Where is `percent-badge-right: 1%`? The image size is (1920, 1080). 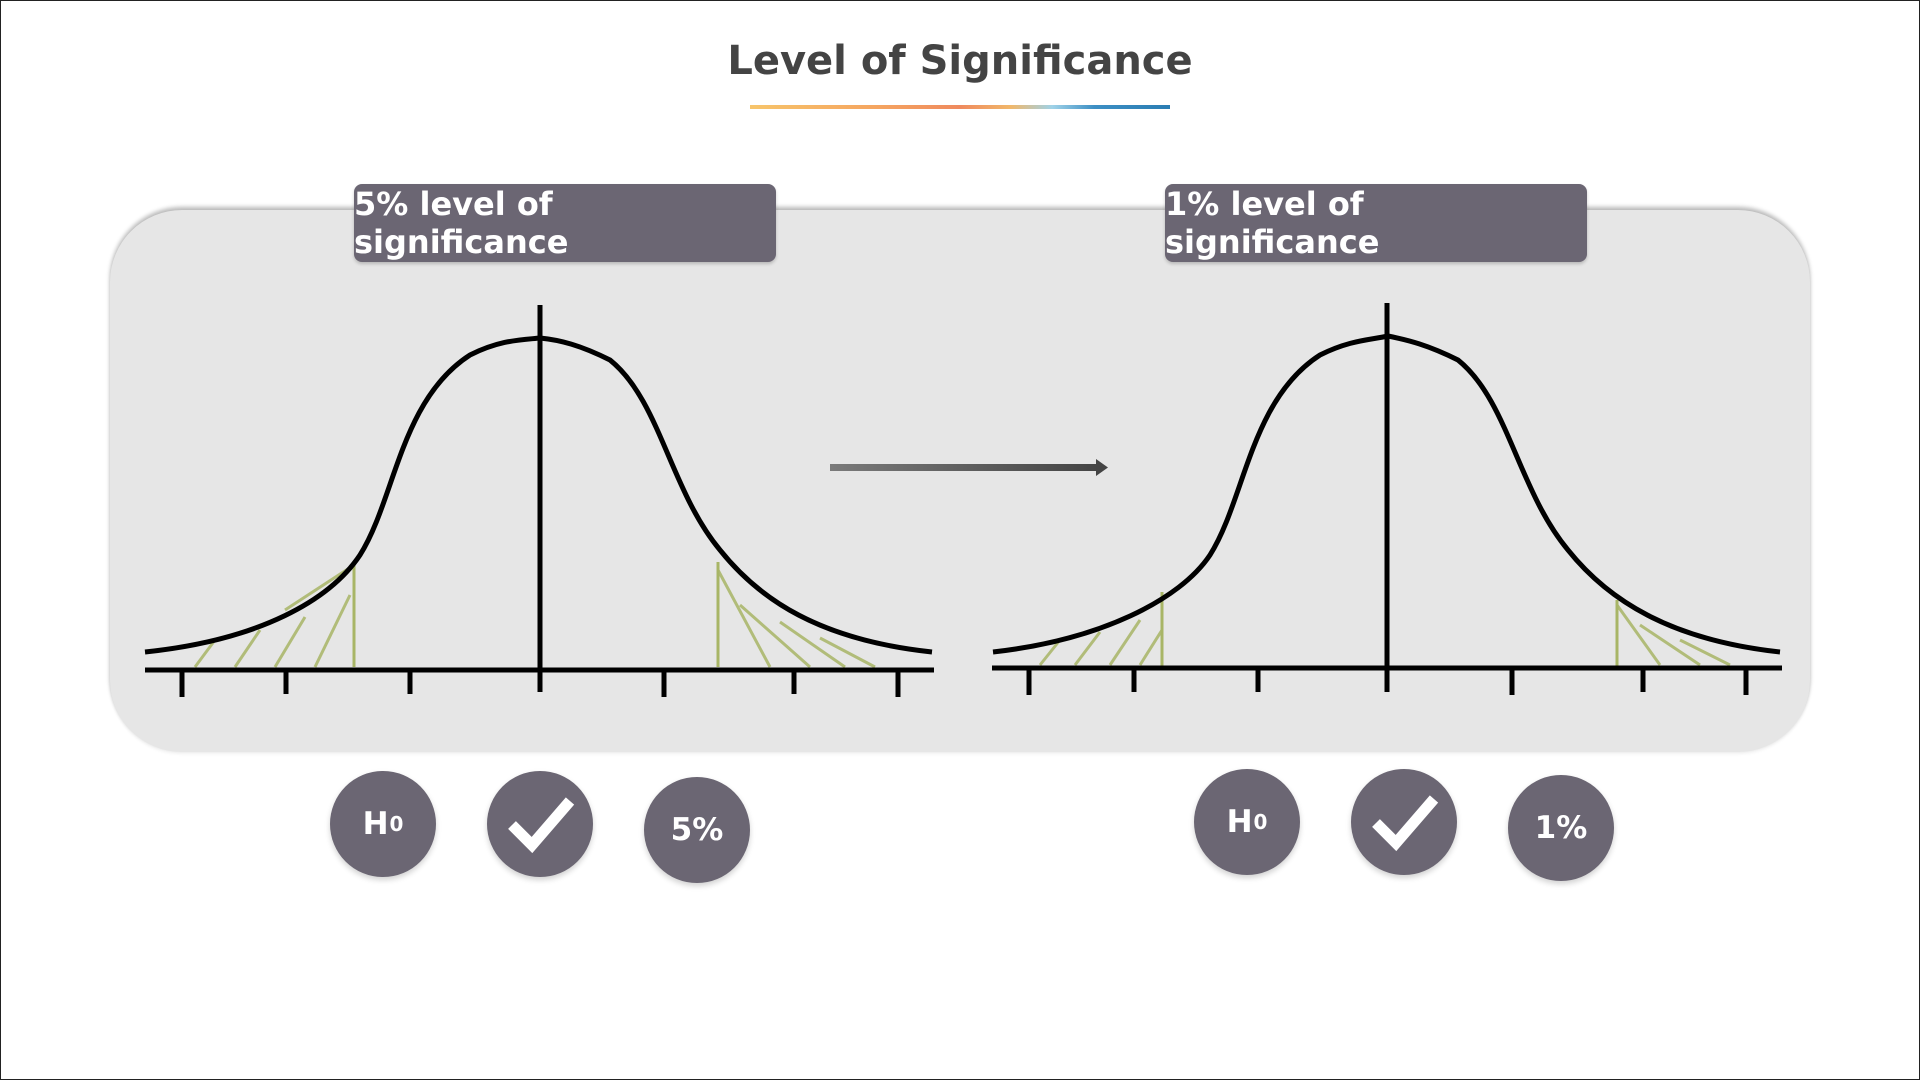
percent-badge-right: 1% is located at coordinates (1561, 828).